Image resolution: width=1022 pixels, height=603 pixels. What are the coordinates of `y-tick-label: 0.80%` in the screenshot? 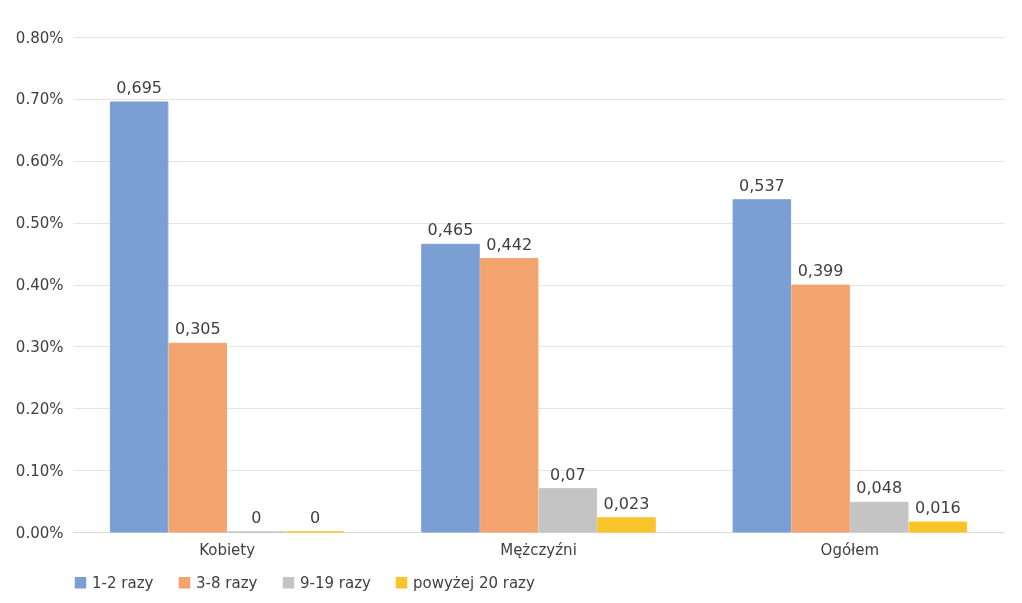 It's located at (39, 37).